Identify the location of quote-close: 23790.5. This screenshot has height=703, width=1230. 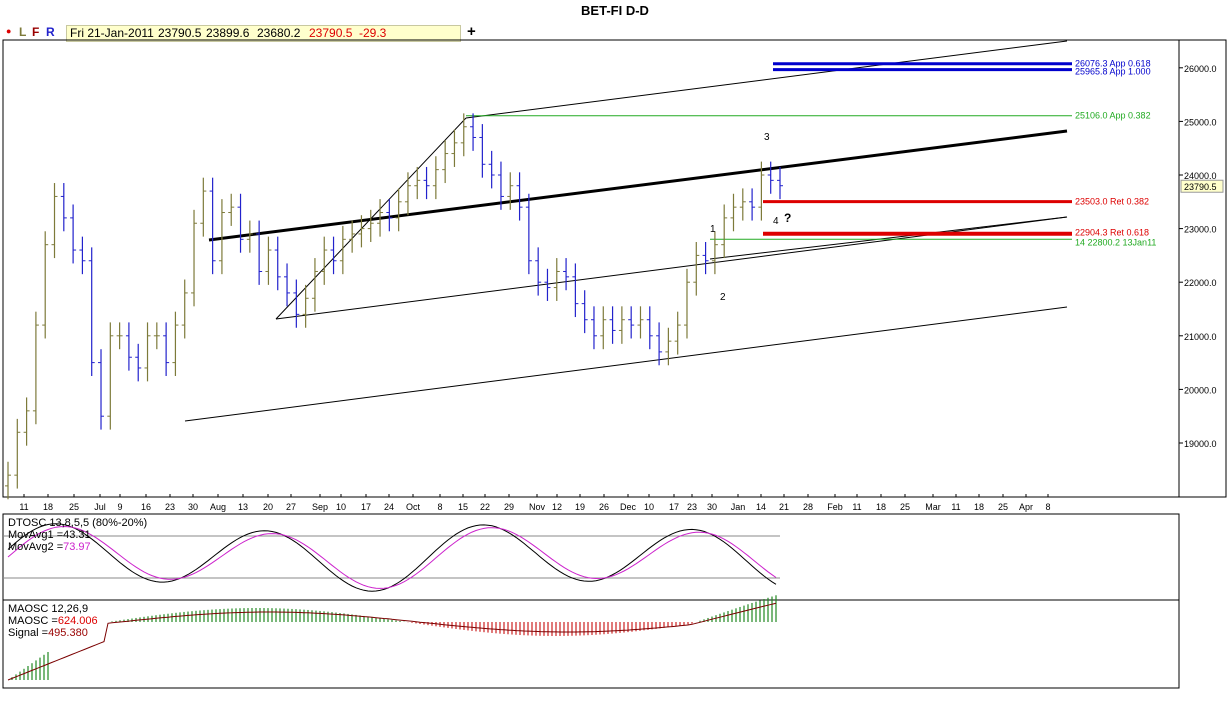
(331, 33).